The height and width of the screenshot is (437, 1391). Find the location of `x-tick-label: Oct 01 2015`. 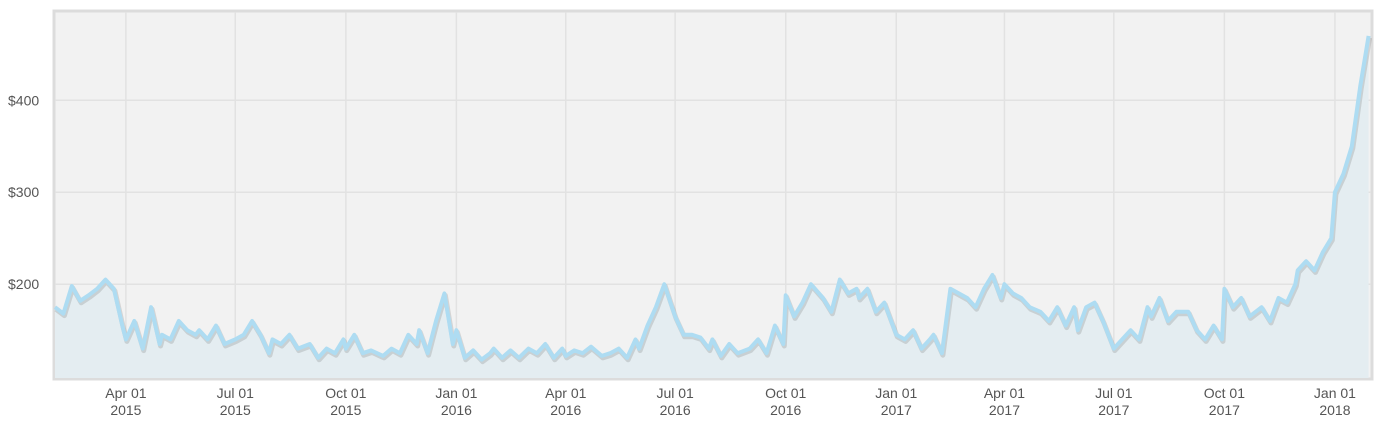

x-tick-label: Oct 01 2015 is located at coordinates (345, 401).